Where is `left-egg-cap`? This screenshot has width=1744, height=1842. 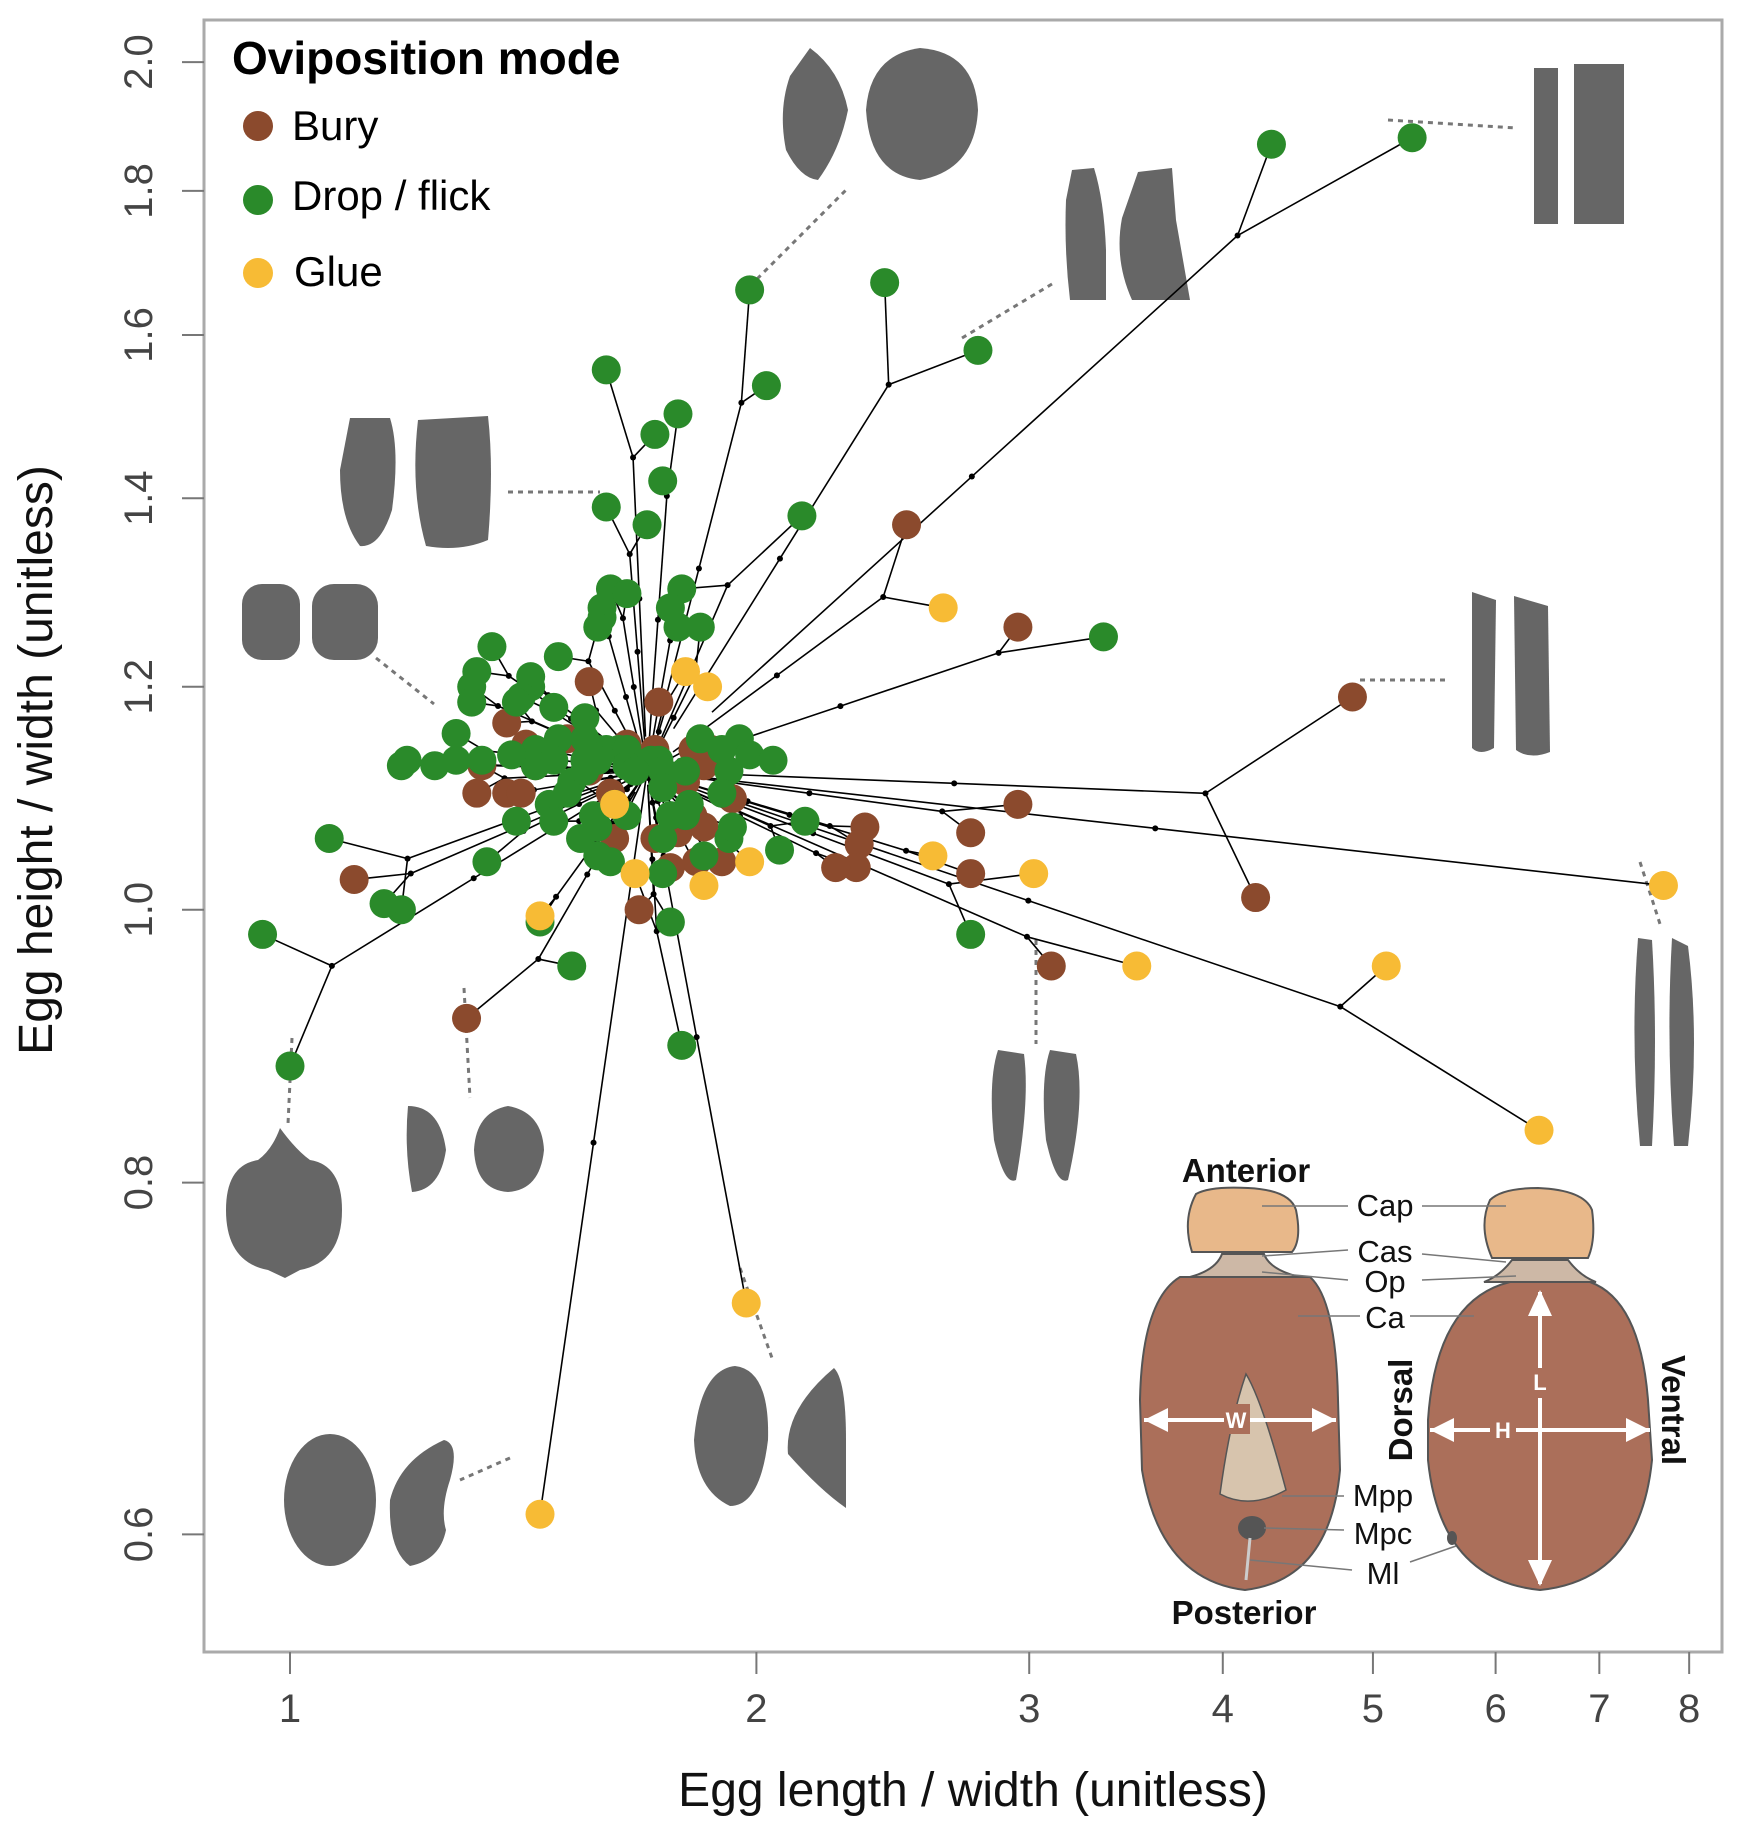
left-egg-cap is located at coordinates (1243, 1220).